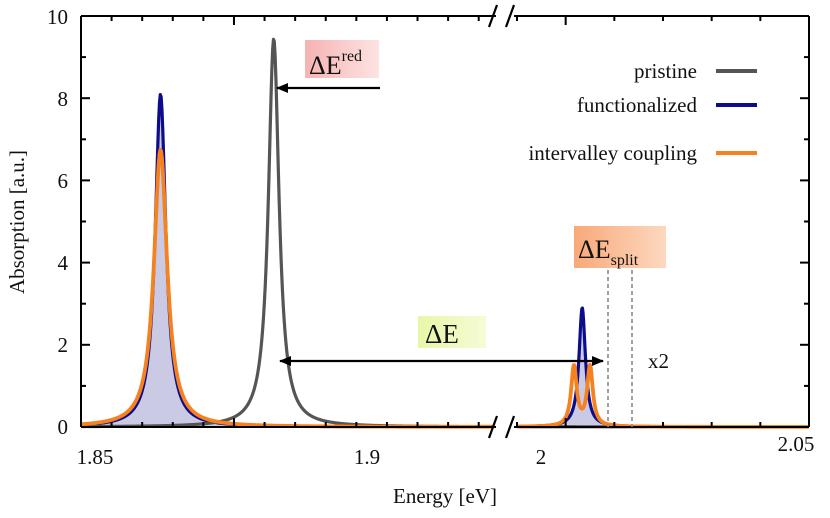 The height and width of the screenshot is (518, 830). Describe the element at coordinates (501, 16) in the screenshot. I see `axis-break-mark-top` at that location.